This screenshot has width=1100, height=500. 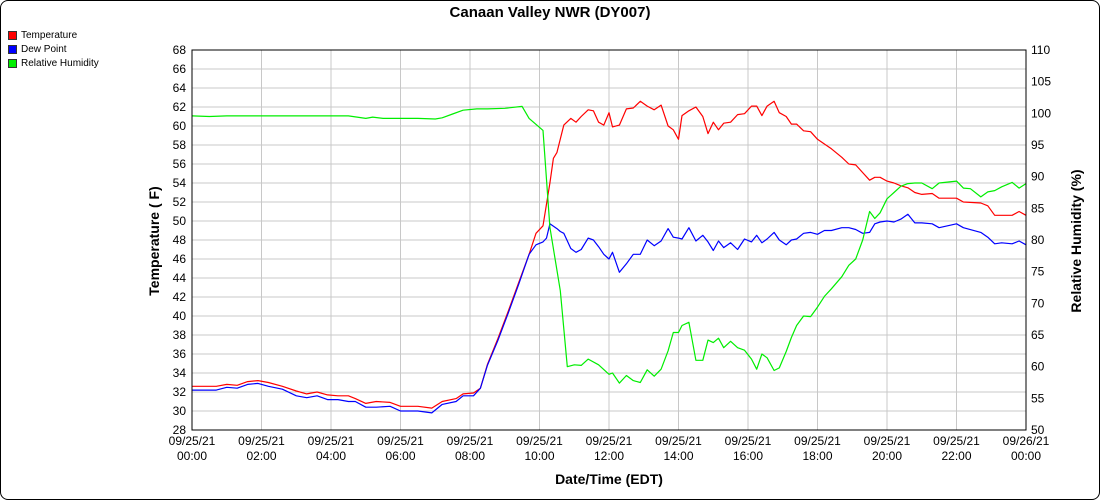 I want to click on x-tick-label-time: 04:00, so click(x=331, y=456).